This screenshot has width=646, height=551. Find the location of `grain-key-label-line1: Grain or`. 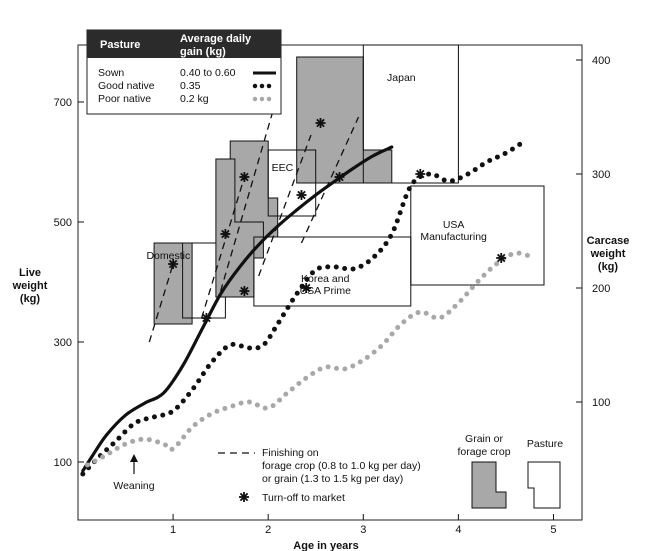

grain-key-label-line1: Grain or is located at coordinates (484, 439).